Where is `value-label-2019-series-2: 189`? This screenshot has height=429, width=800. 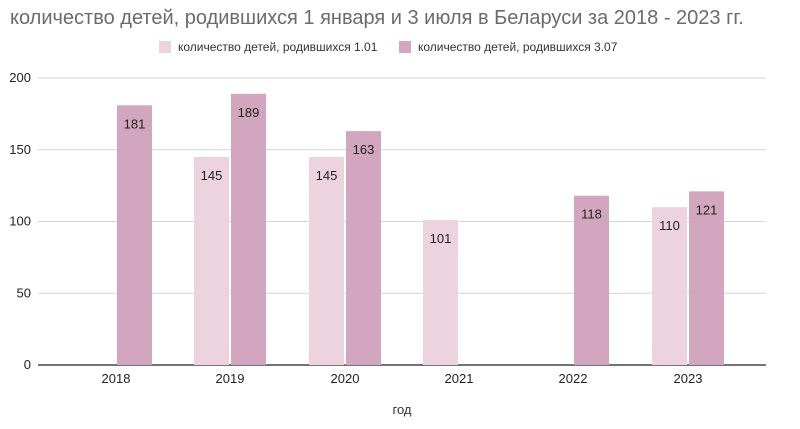 value-label-2019-series-2: 189 is located at coordinates (249, 112).